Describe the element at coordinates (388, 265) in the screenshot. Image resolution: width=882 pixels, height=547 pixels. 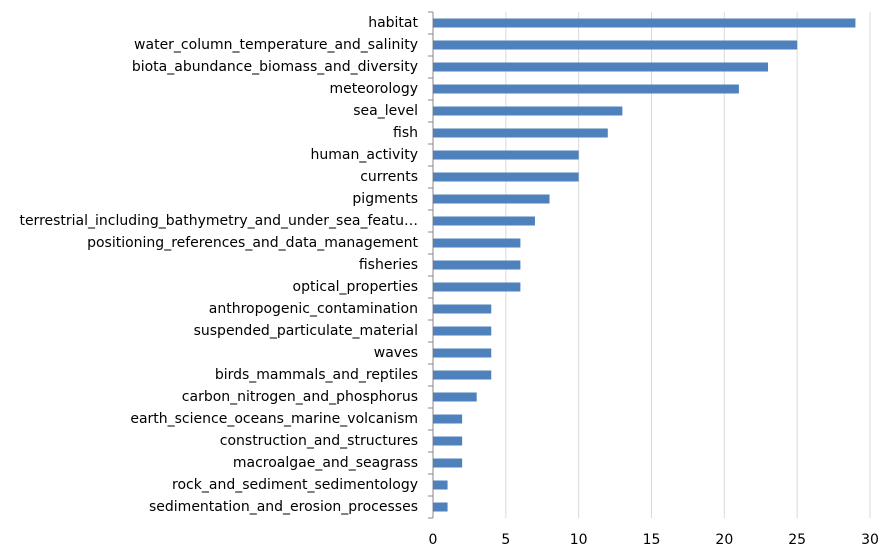
I see `y-tick-label: fisheries` at that location.